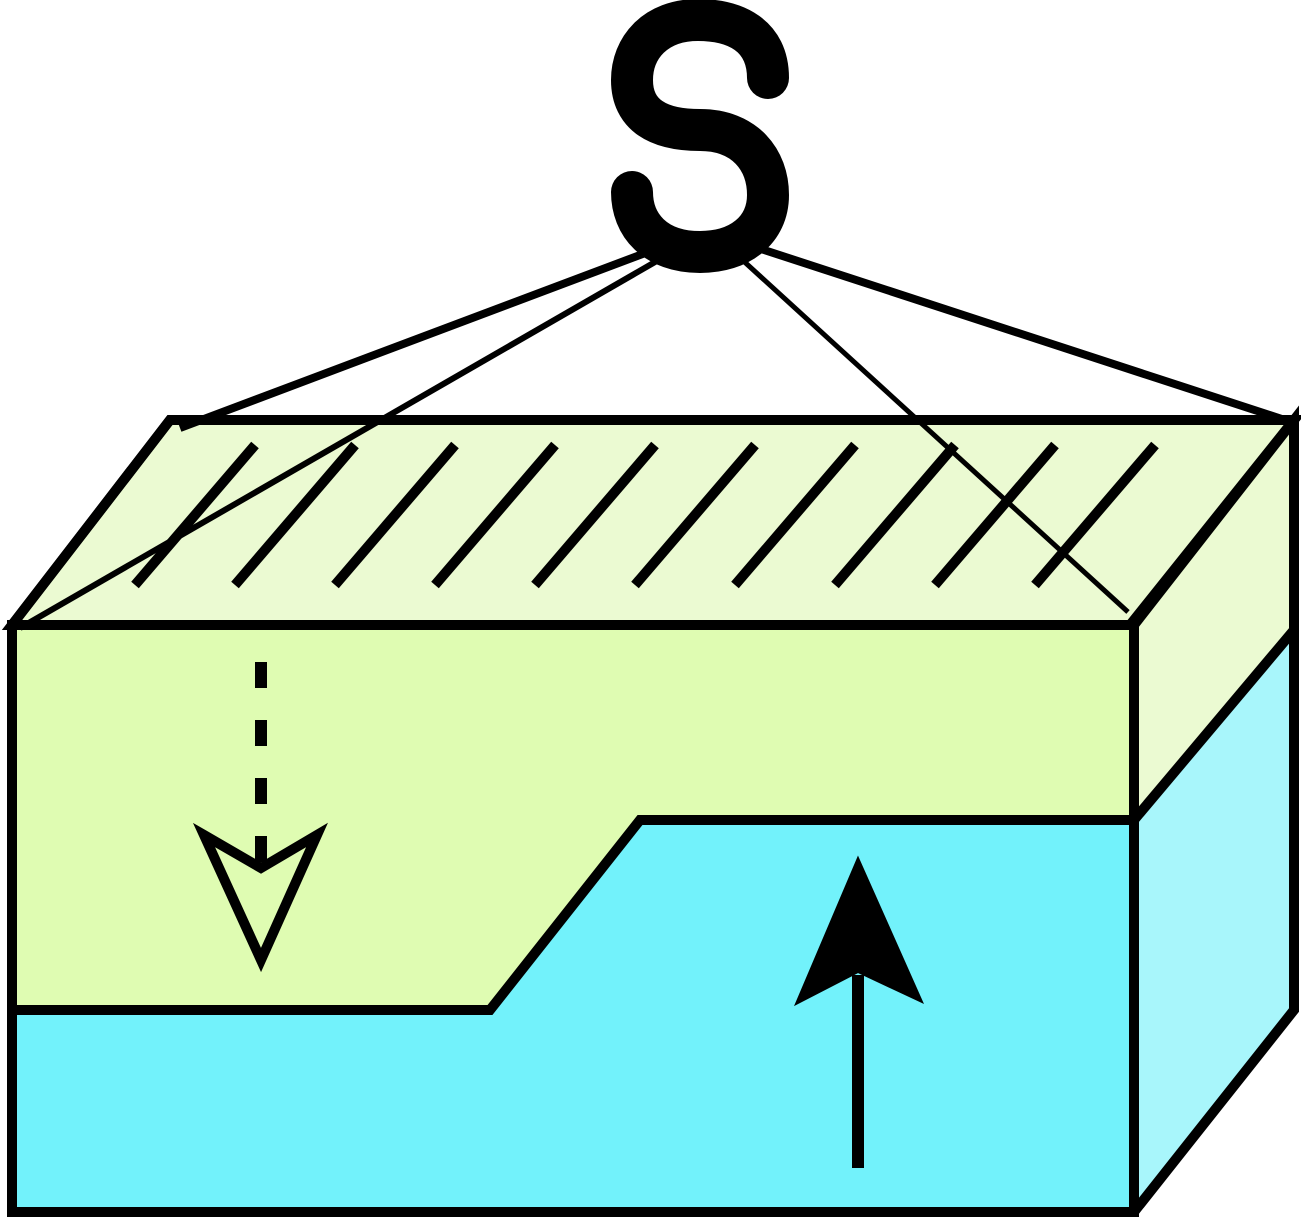 This screenshot has width=1301, height=1221. What do you see at coordinates (260, 817) in the screenshot?
I see `dashed-hollow-arrow-down-icon` at bounding box center [260, 817].